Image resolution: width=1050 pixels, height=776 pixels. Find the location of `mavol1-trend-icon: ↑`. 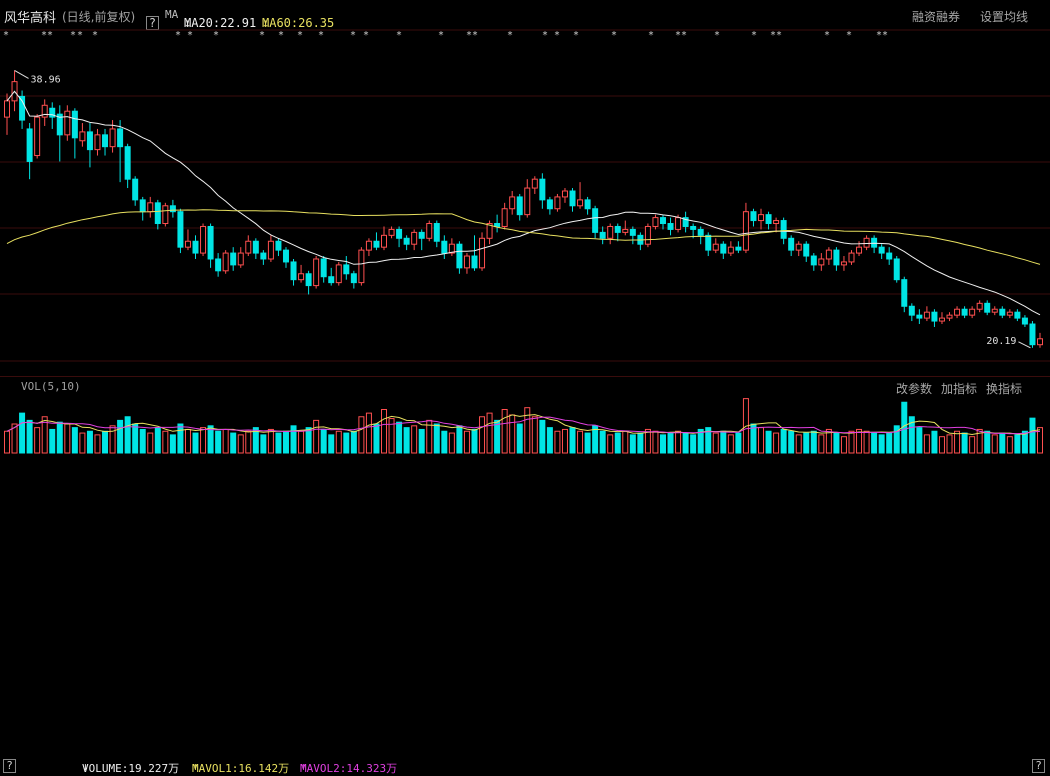

mavol1-trend-icon: ↑ is located at coordinates (195, 766).